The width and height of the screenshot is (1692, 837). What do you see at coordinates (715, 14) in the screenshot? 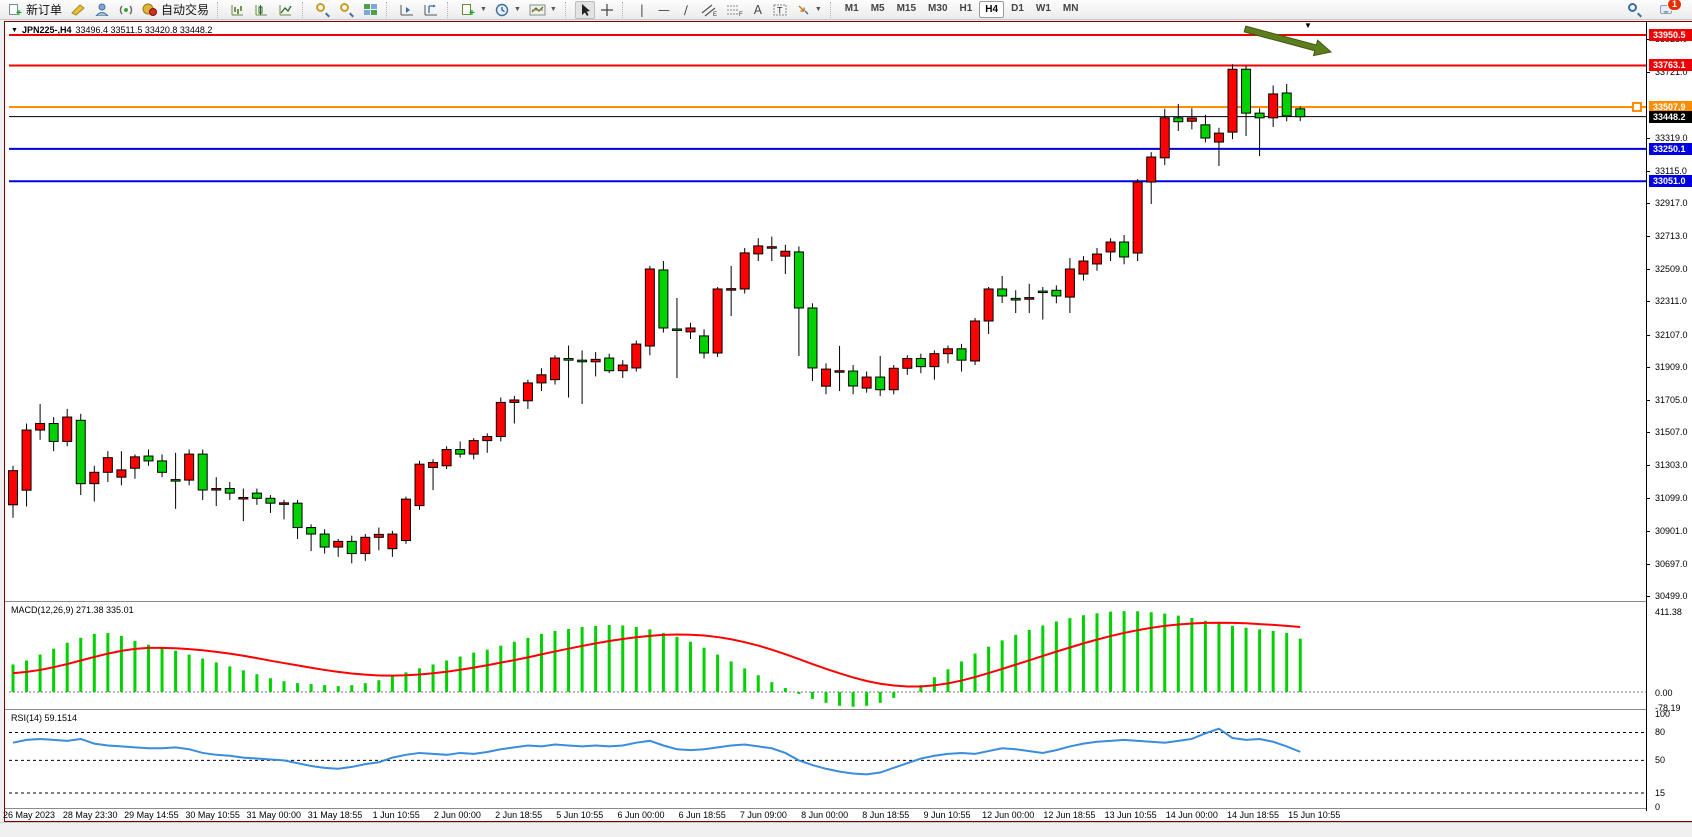
I see `svg-text: E` at bounding box center [715, 14].